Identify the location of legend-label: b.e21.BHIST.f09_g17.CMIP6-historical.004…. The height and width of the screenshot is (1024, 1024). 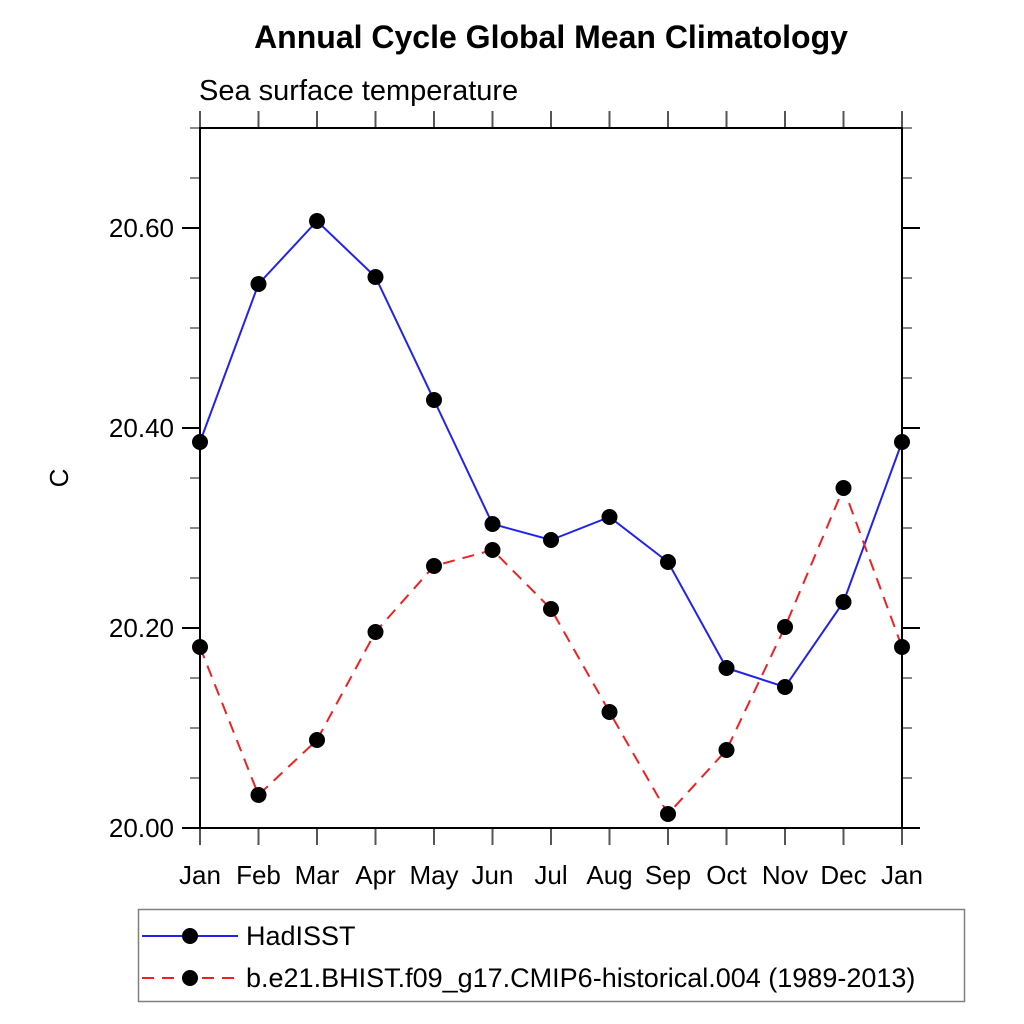
(580, 978).